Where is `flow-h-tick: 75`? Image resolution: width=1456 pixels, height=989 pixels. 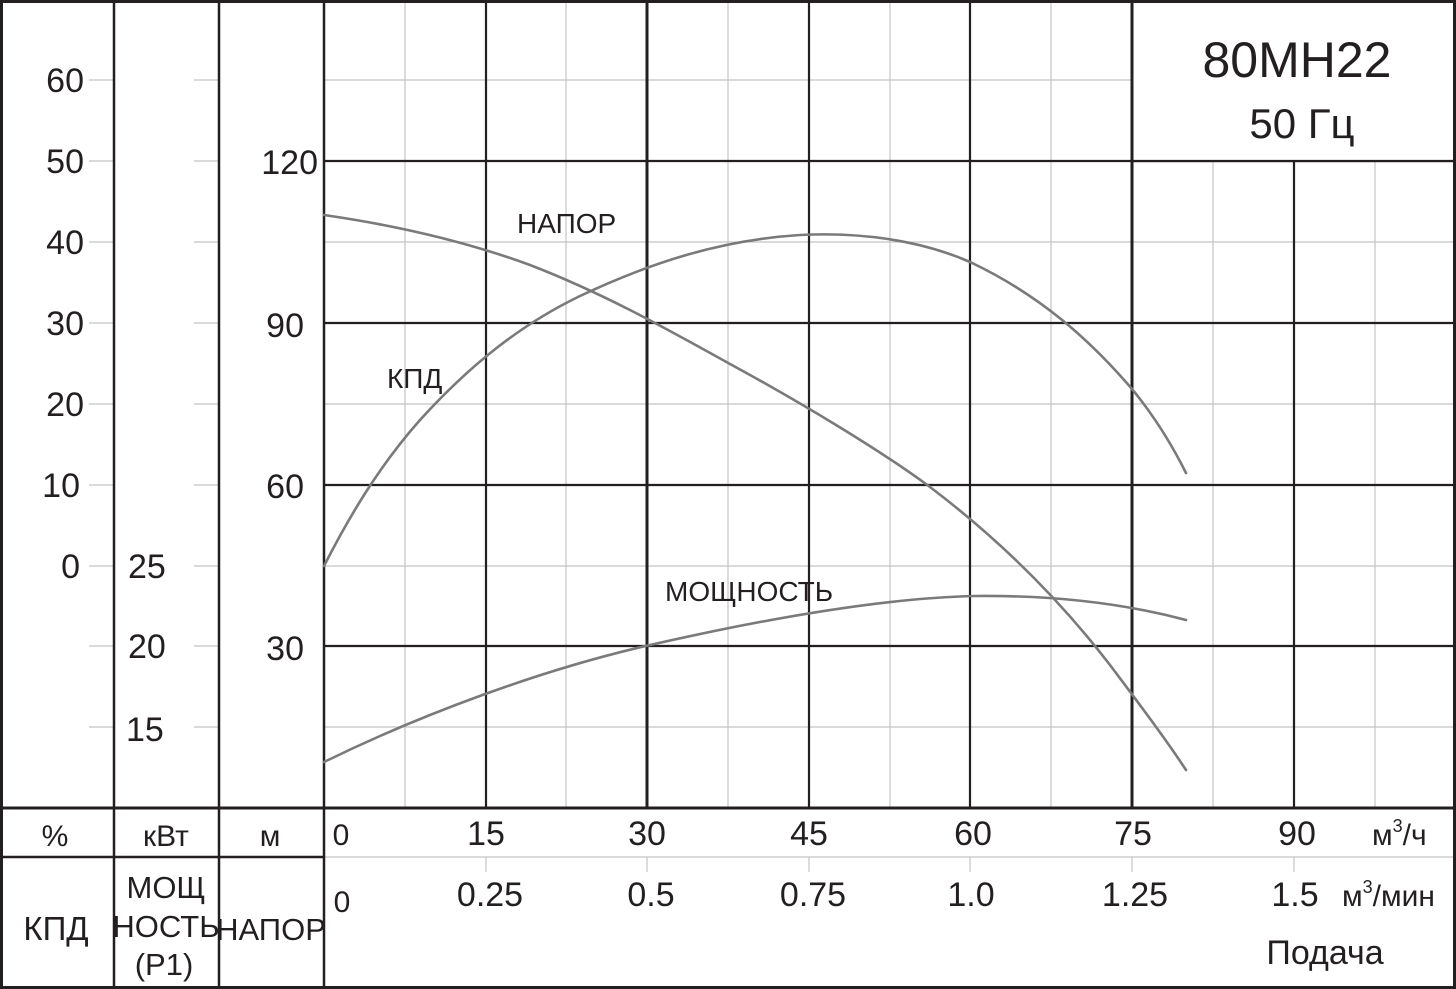
flow-h-tick: 75 is located at coordinates (1133, 834).